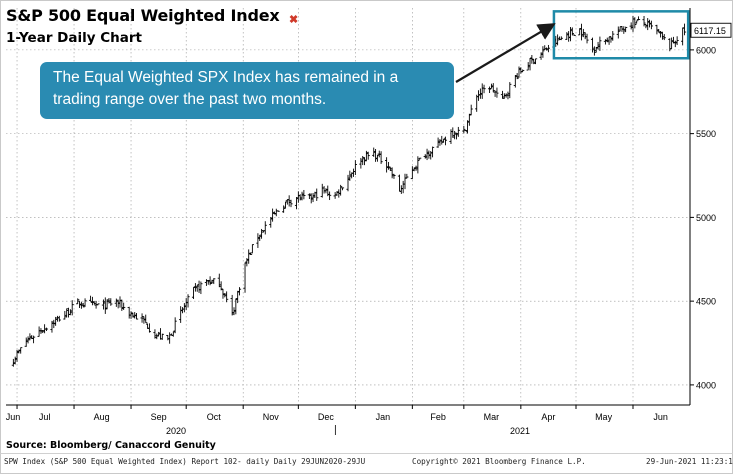 This screenshot has height=474, width=733. What do you see at coordinates (710, 31) in the screenshot?
I see `last-value-label: 6117.15` at bounding box center [710, 31].